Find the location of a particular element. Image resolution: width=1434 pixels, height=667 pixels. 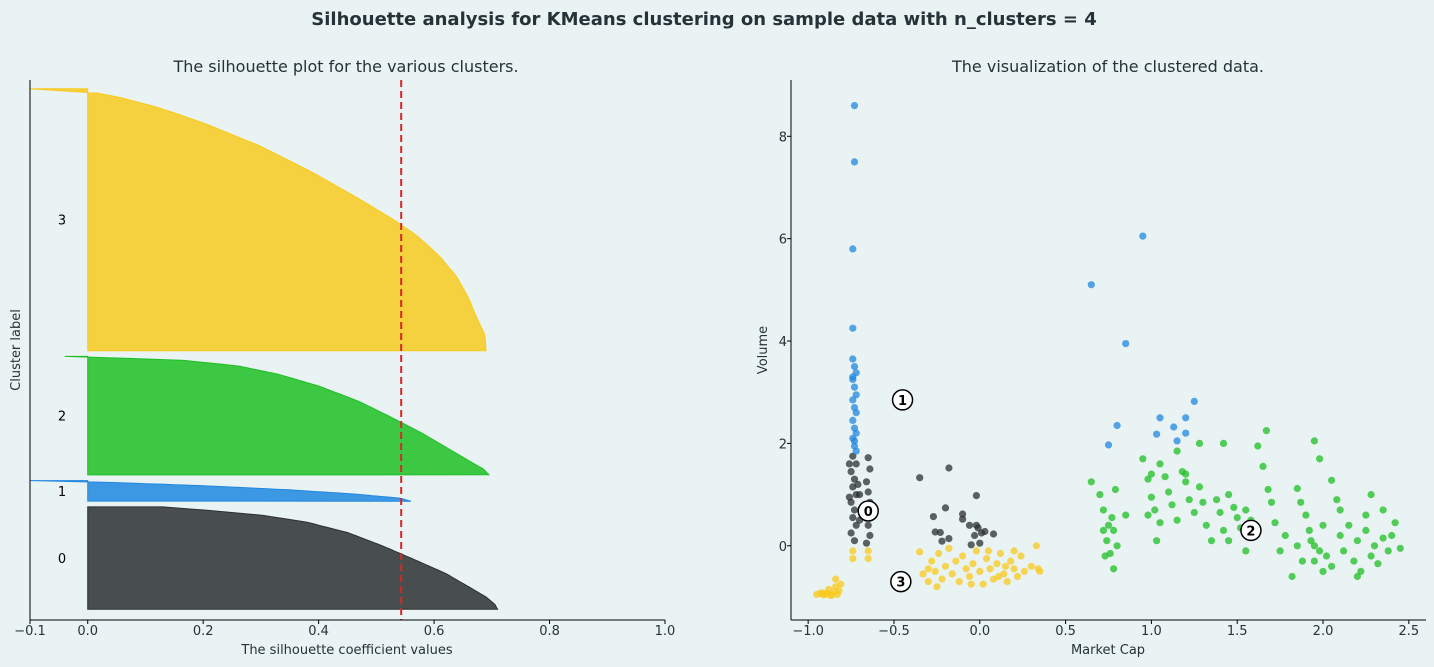

y-tick-label: 0 is located at coordinates (783, 547).